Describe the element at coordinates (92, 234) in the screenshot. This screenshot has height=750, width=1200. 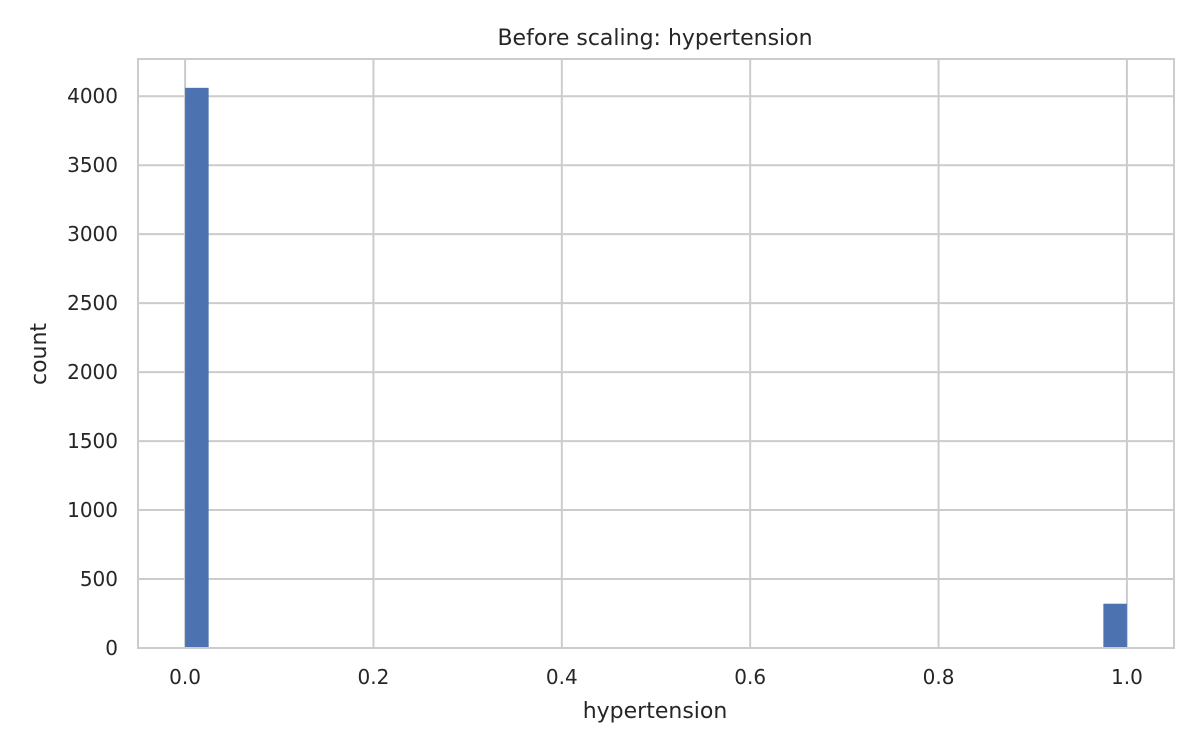
I see `y-tick-label: 3000` at that location.